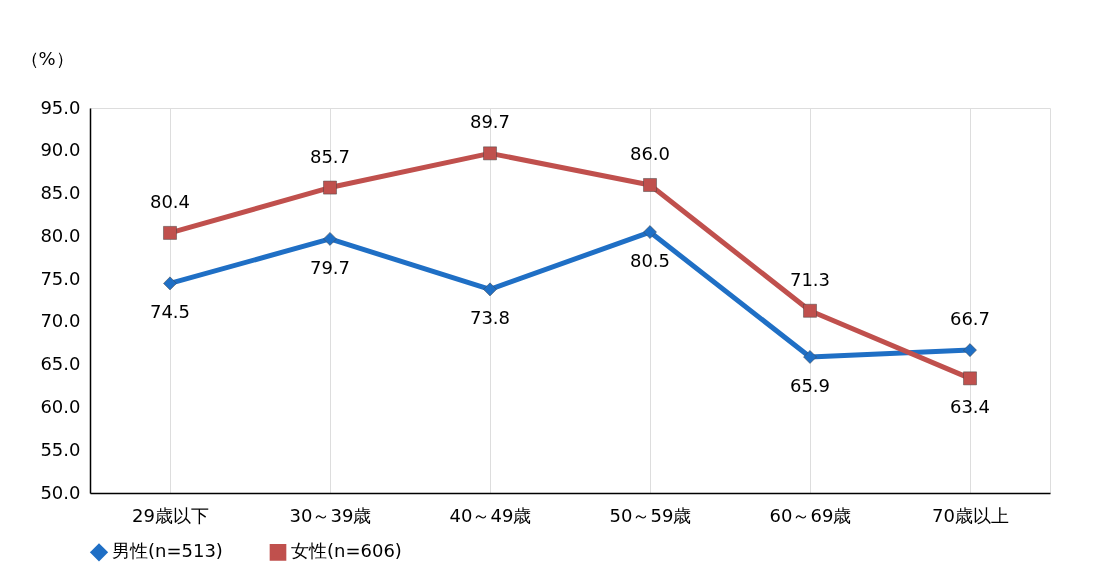 Image resolution: width=1105 pixels, height=576 pixels. What do you see at coordinates (60, 150) in the screenshot?
I see `y-tick-label: 90.0` at bounding box center [60, 150].